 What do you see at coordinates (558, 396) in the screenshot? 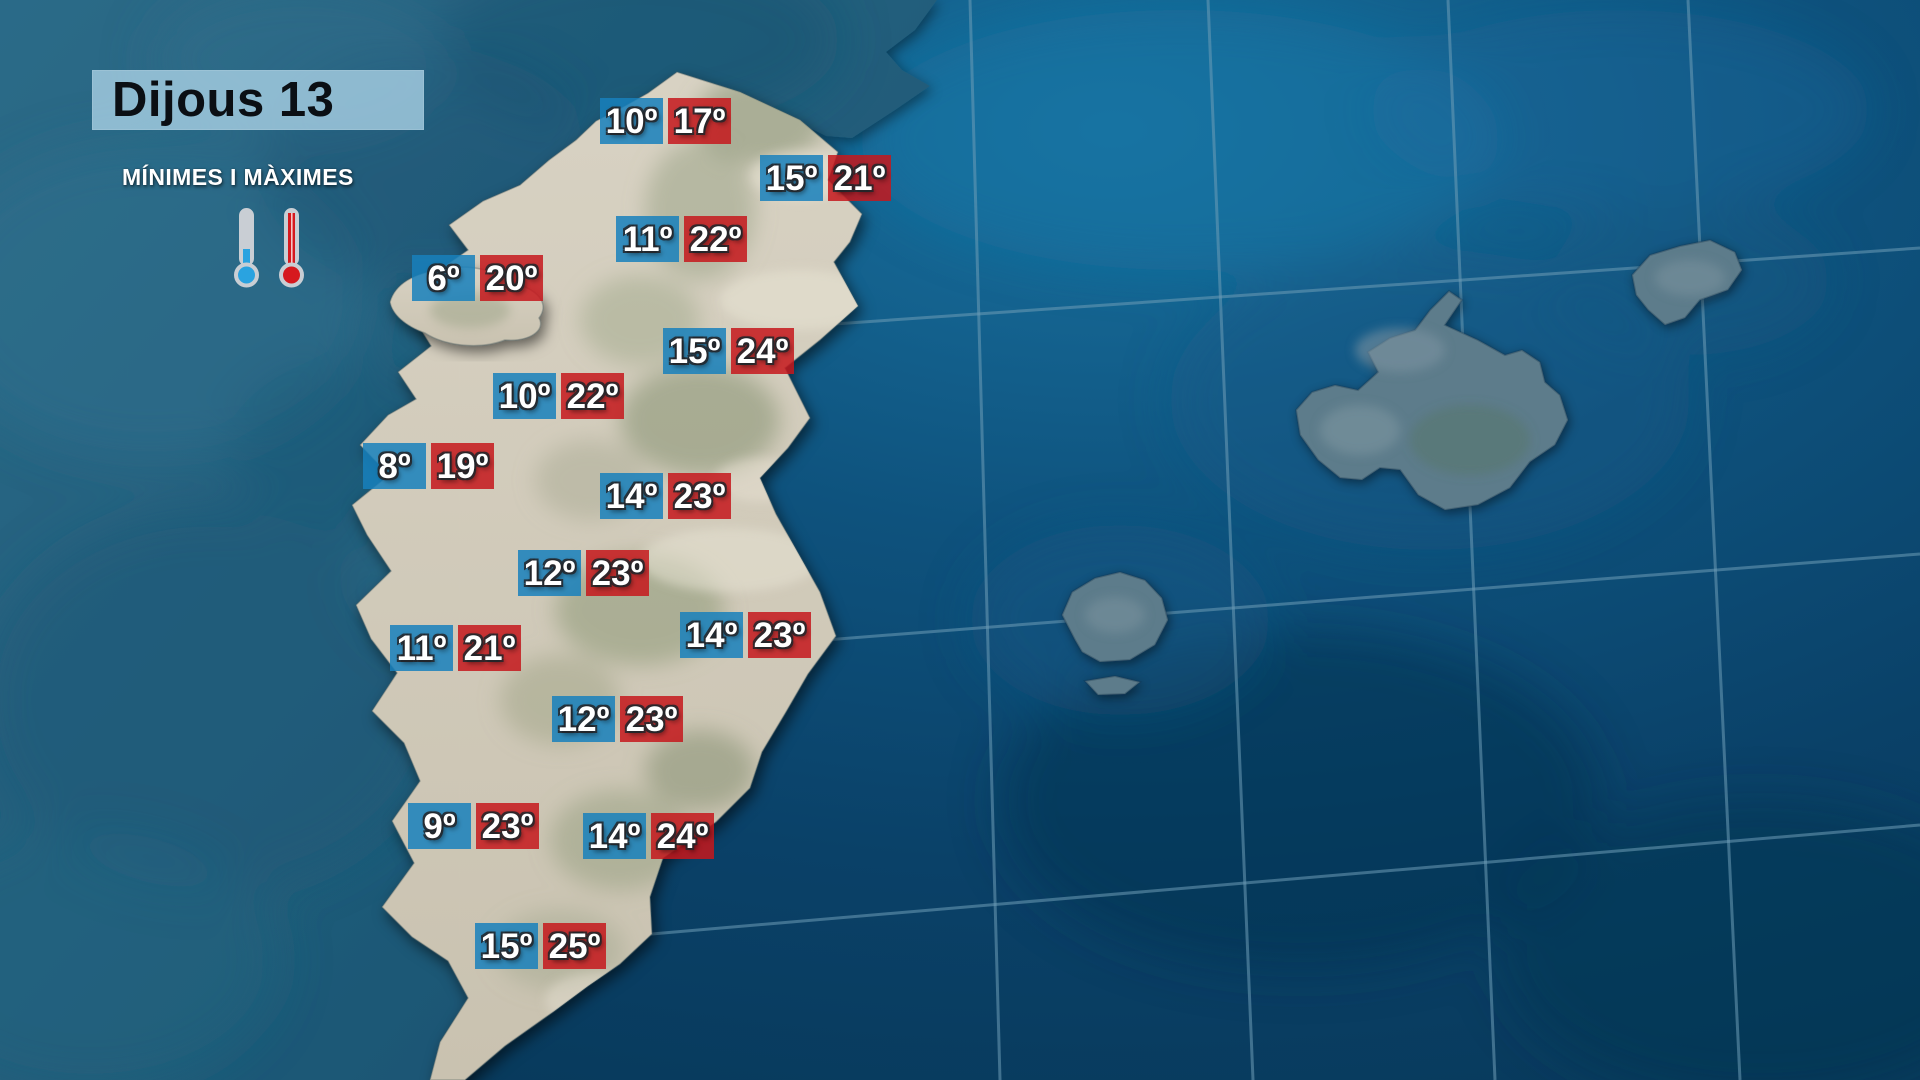
I see `temp-label: 10º 22º` at bounding box center [558, 396].